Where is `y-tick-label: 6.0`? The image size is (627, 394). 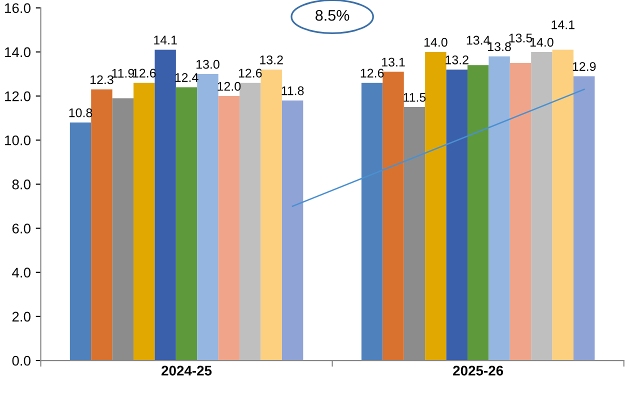
y-tick-label: 6.0 is located at coordinates (21, 229).